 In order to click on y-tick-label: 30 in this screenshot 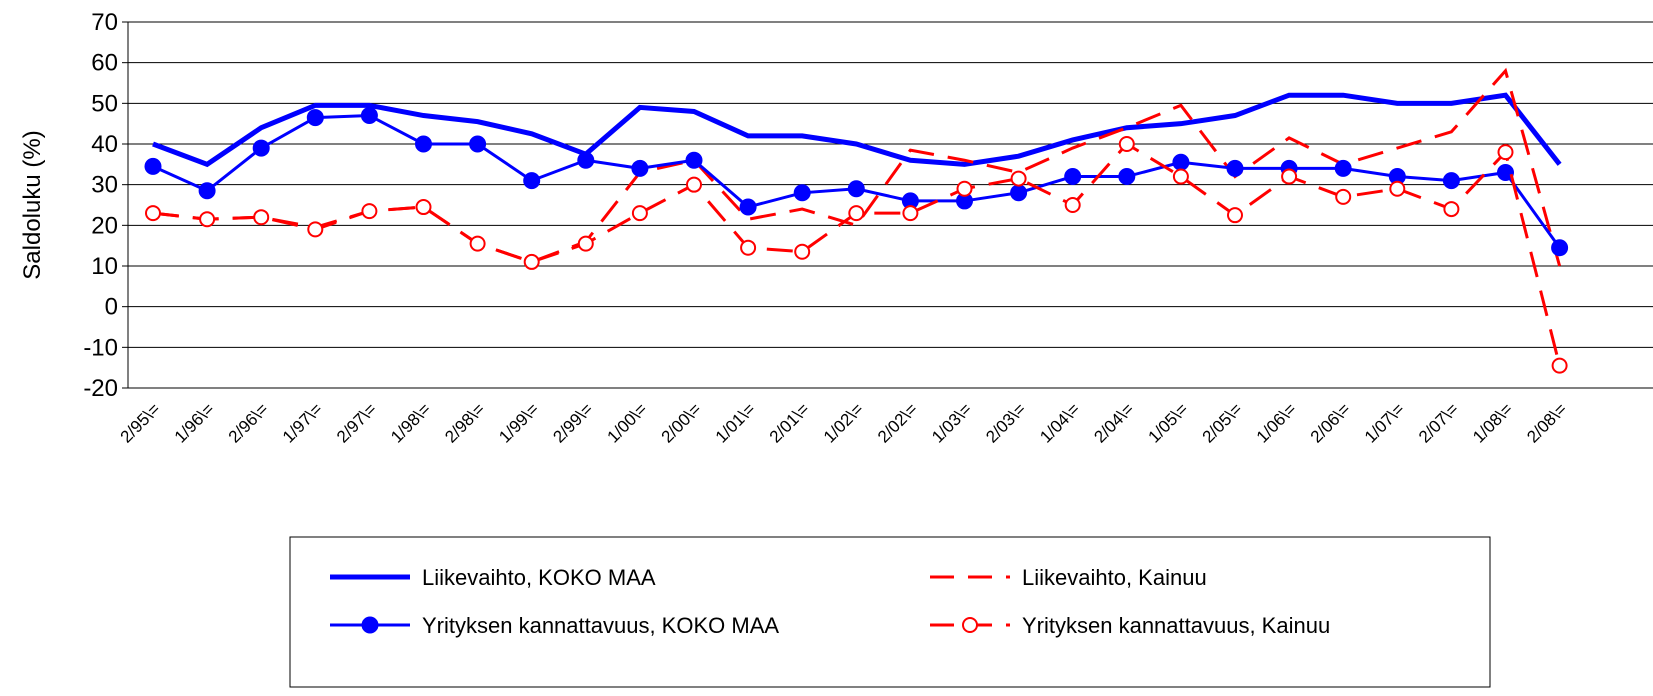, I will do `click(104, 185)`.